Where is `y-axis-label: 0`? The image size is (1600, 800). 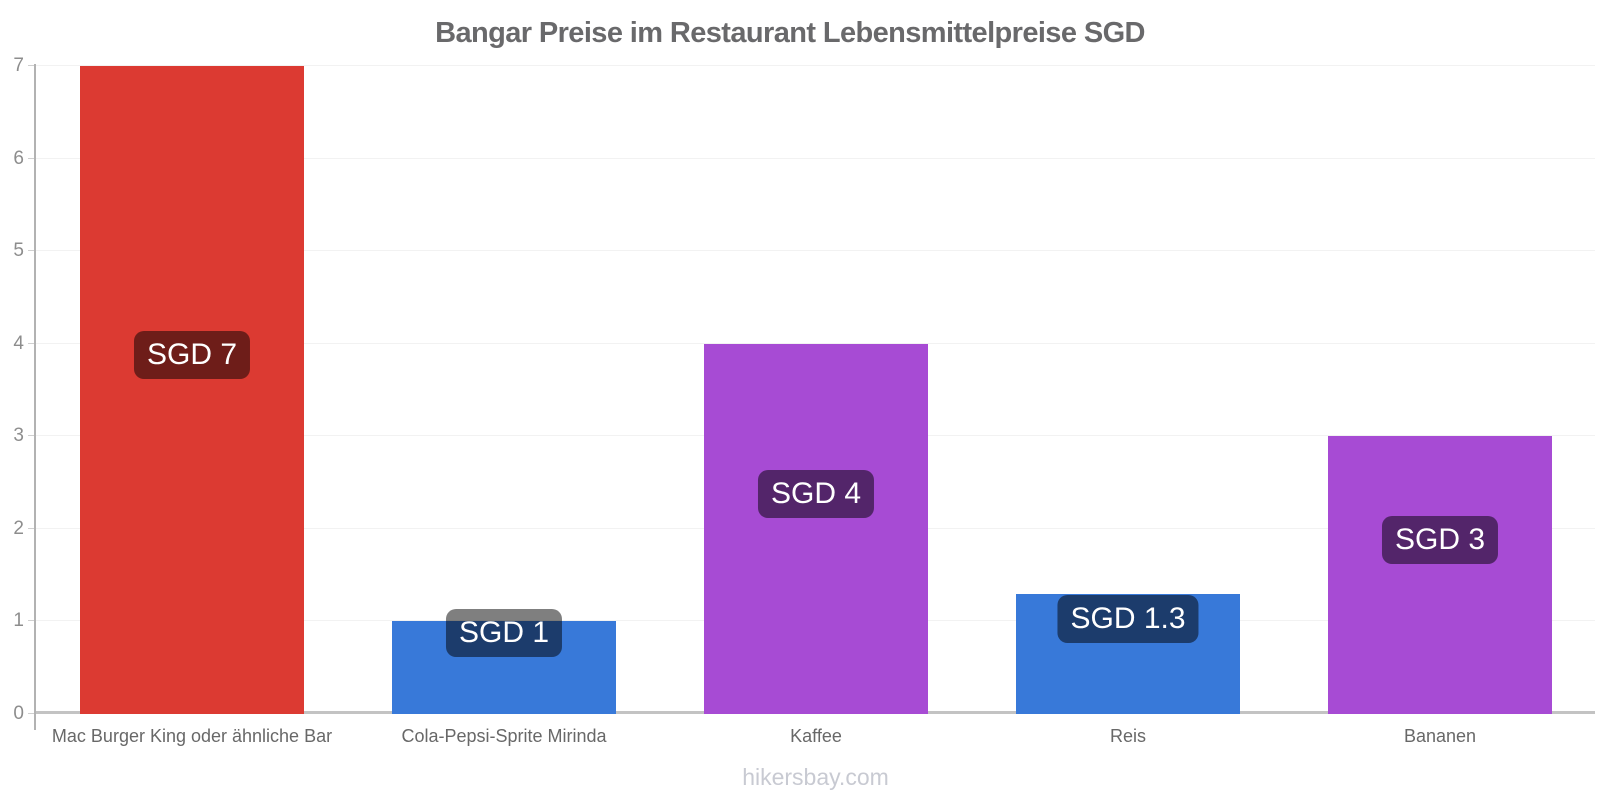
y-axis-label: 0 is located at coordinates (18, 713).